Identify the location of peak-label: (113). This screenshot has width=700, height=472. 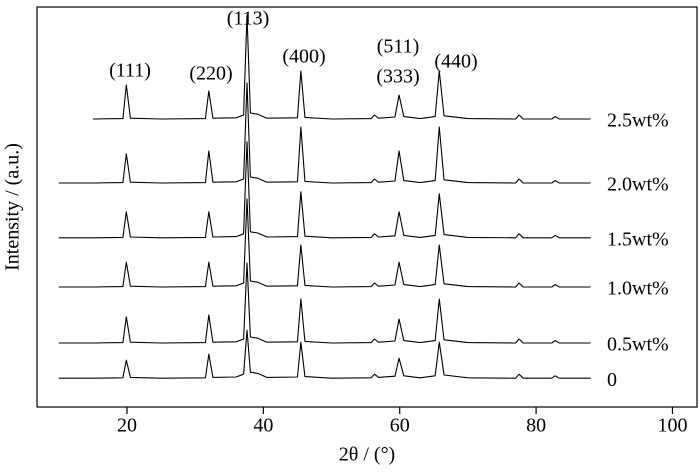
(248, 19).